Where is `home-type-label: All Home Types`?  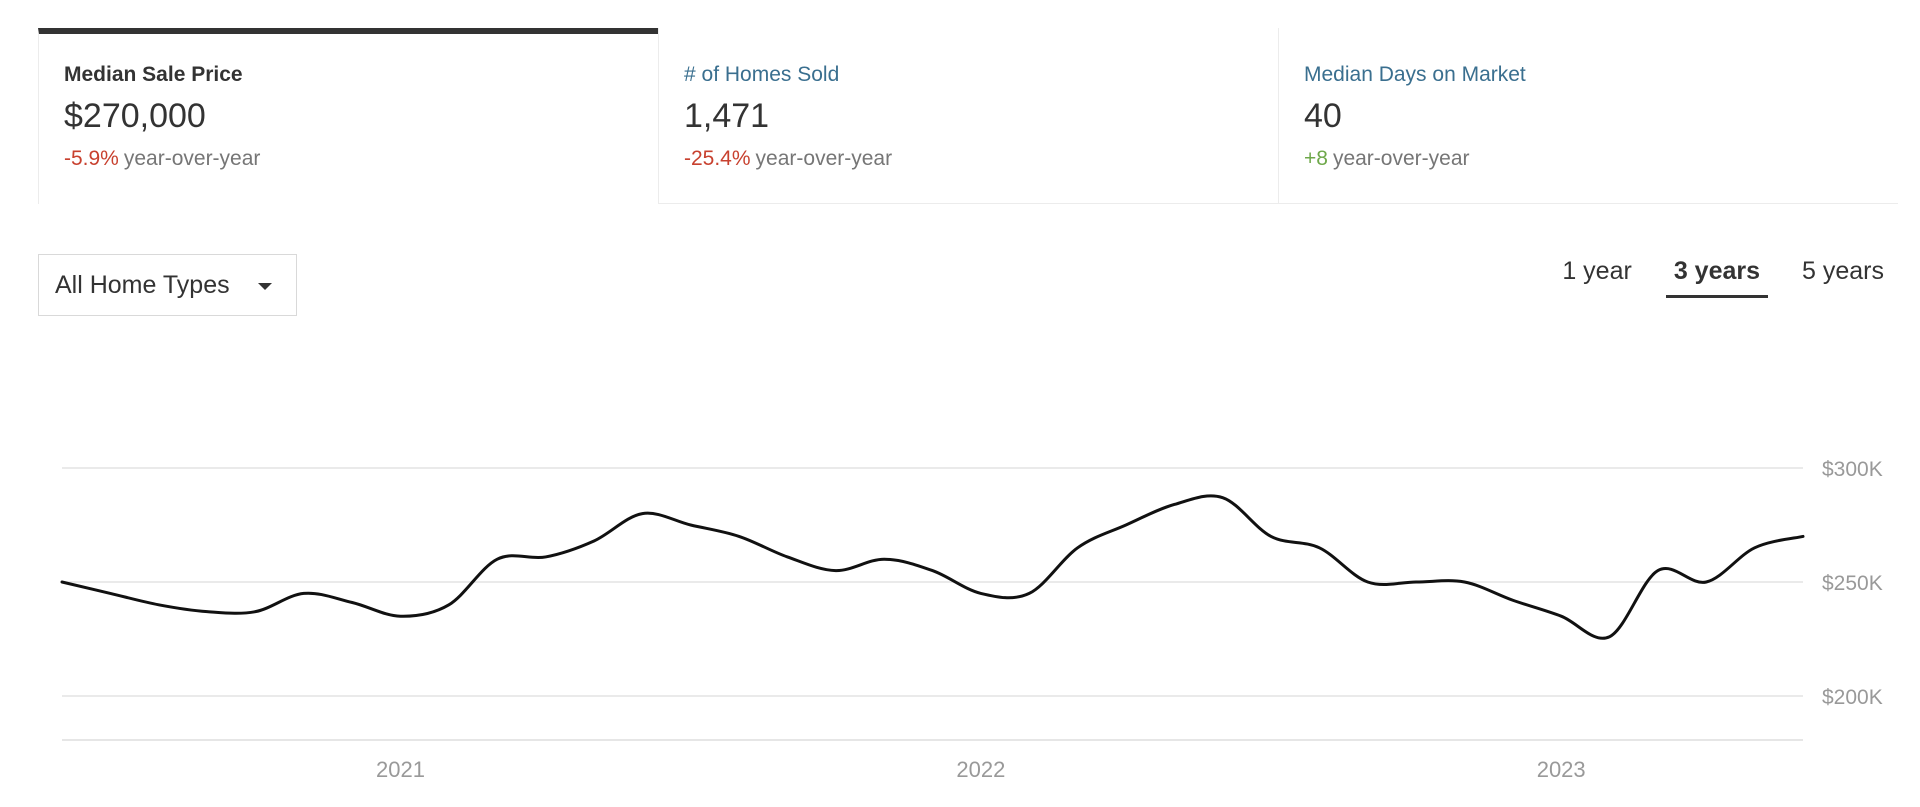
home-type-label: All Home Types is located at coordinates (142, 284).